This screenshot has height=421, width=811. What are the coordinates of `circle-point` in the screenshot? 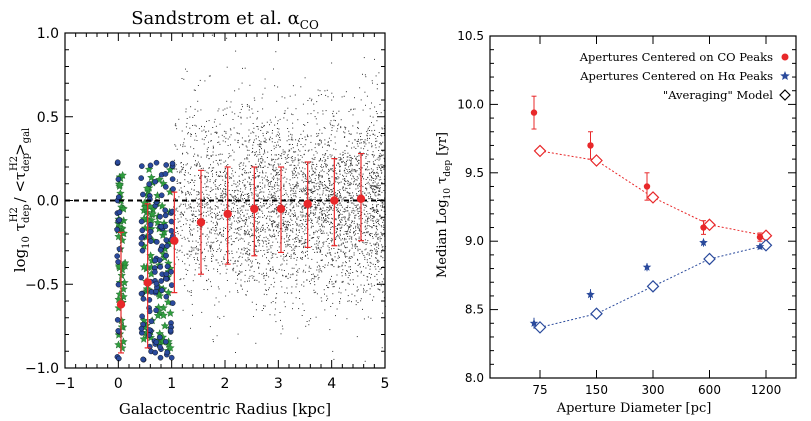 It's located at (118, 262).